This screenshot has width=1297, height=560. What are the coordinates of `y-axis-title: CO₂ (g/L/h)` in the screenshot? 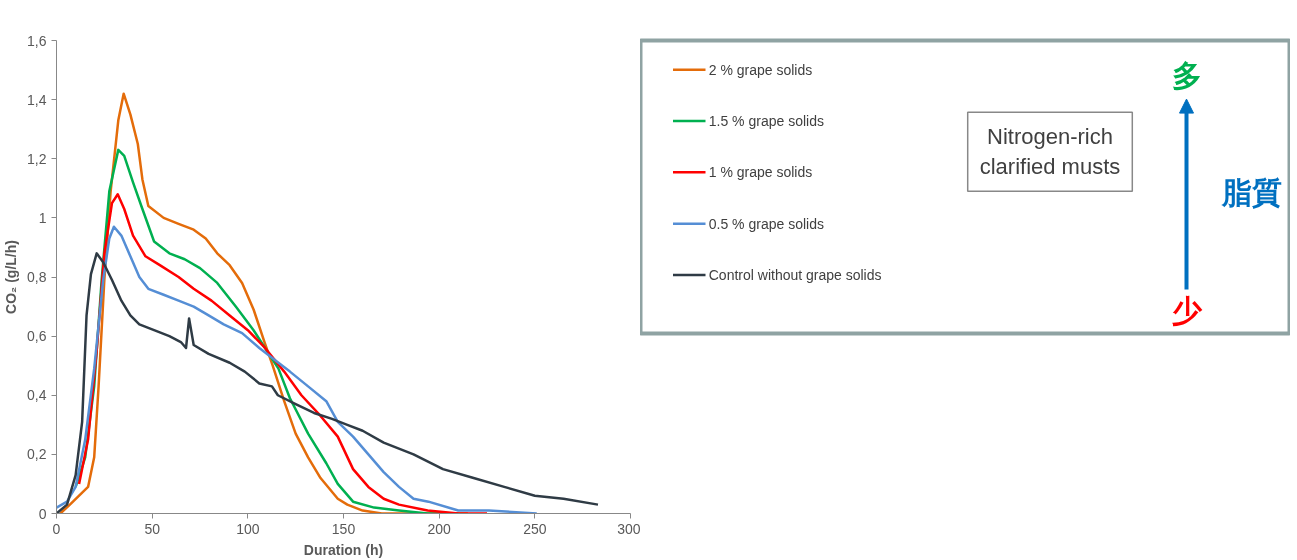 It's located at (11, 277).